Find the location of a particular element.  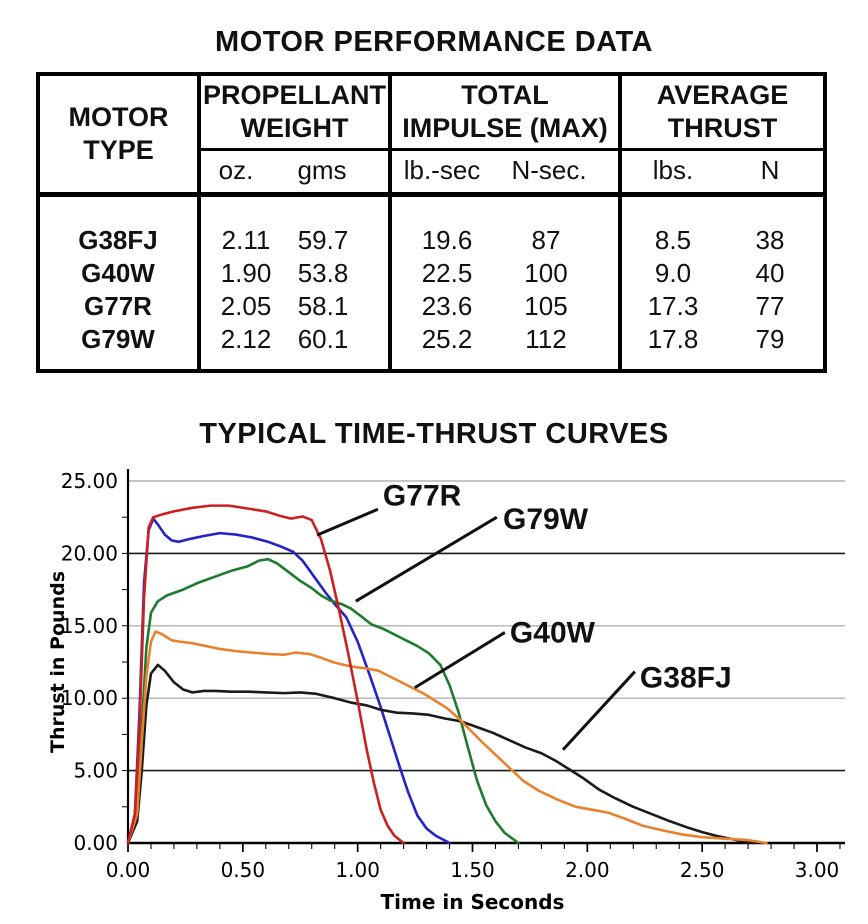

curve-label-G40W: G40W is located at coordinates (553, 632).